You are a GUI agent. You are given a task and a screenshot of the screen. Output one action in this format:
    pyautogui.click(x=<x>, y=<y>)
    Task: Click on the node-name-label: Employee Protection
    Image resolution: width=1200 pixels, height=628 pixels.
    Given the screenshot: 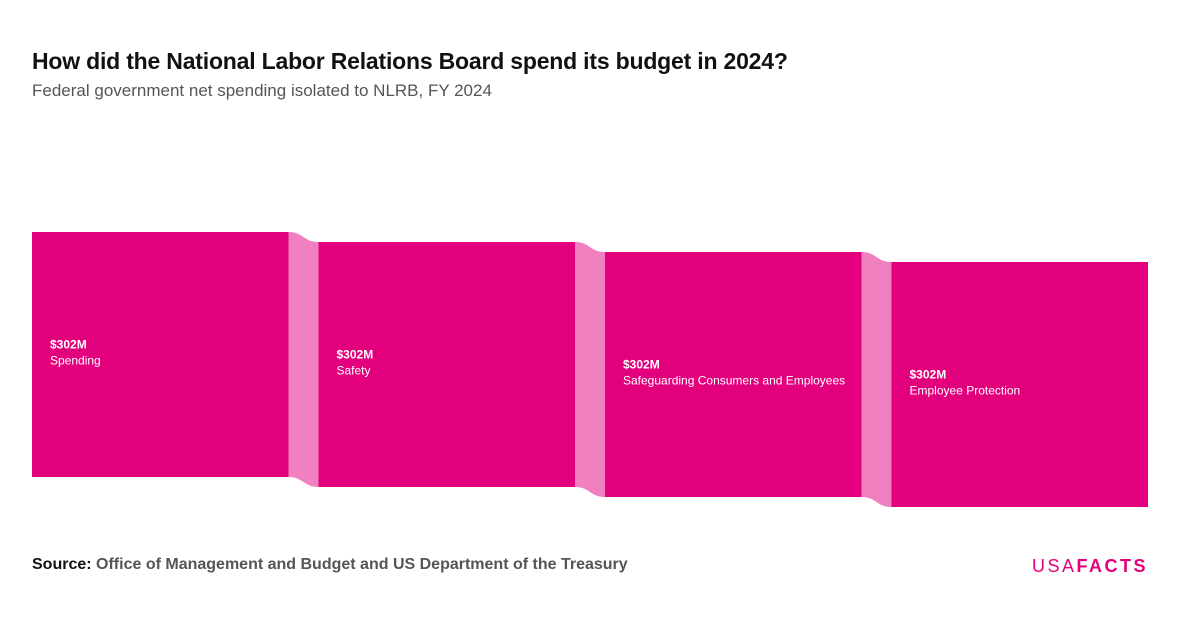 What is the action you would take?
    pyautogui.click(x=965, y=391)
    